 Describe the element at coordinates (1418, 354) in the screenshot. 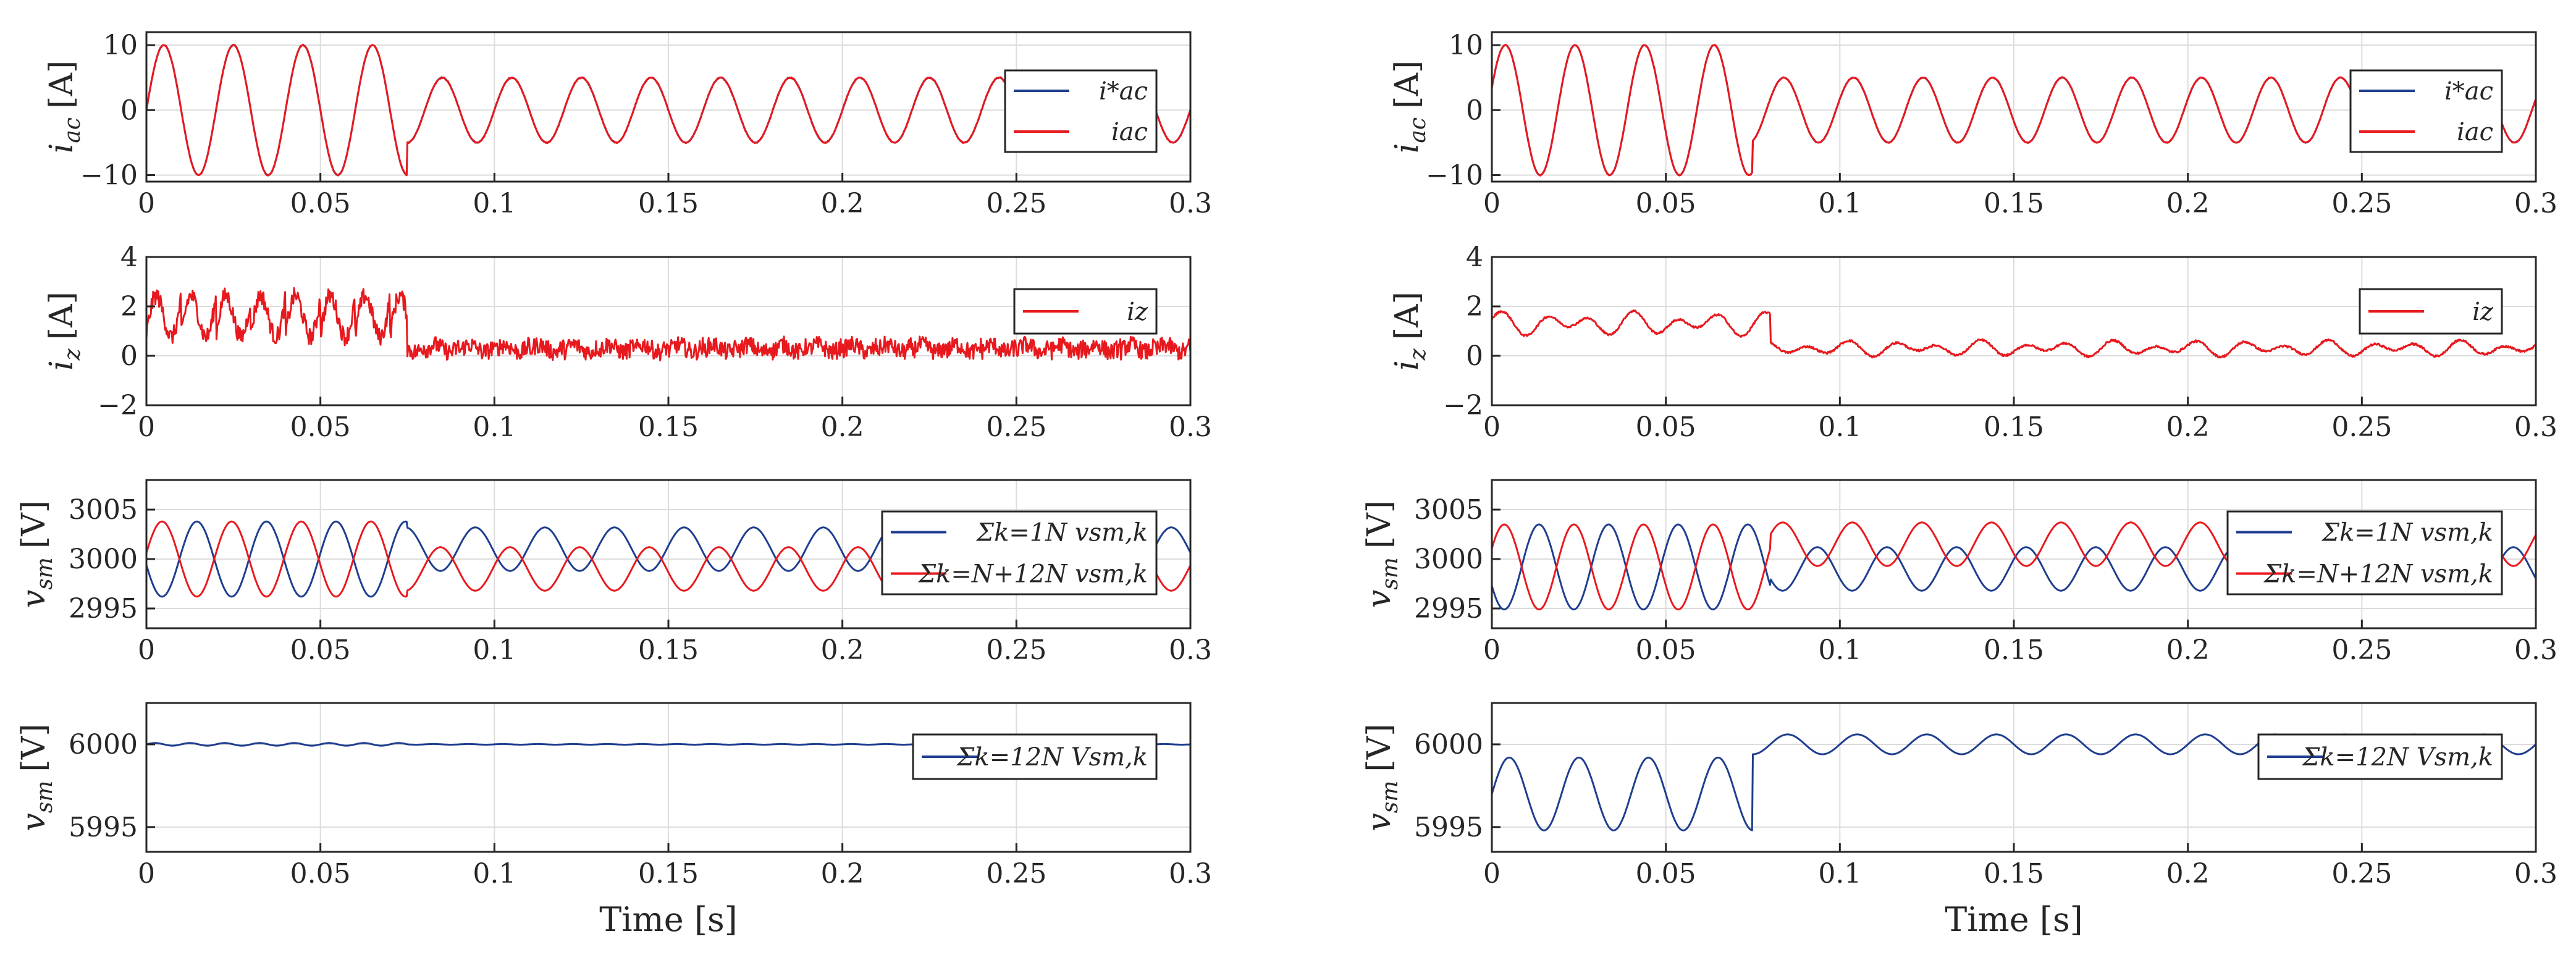

I see `y-axis-sub: z` at that location.